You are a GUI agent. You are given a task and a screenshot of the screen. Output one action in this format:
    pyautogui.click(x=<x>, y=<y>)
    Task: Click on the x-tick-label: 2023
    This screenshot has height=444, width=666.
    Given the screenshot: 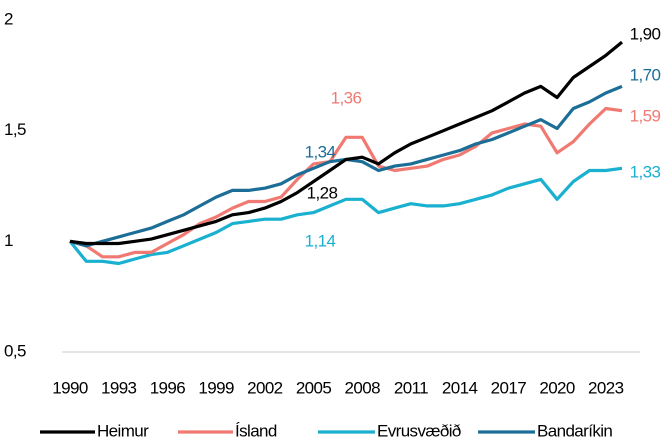 What is the action you would take?
    pyautogui.click(x=606, y=387)
    